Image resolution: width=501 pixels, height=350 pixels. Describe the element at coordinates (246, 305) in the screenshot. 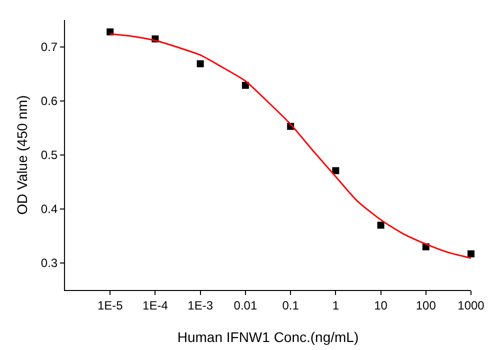

I see `x-tick-label: 0.01` at that location.